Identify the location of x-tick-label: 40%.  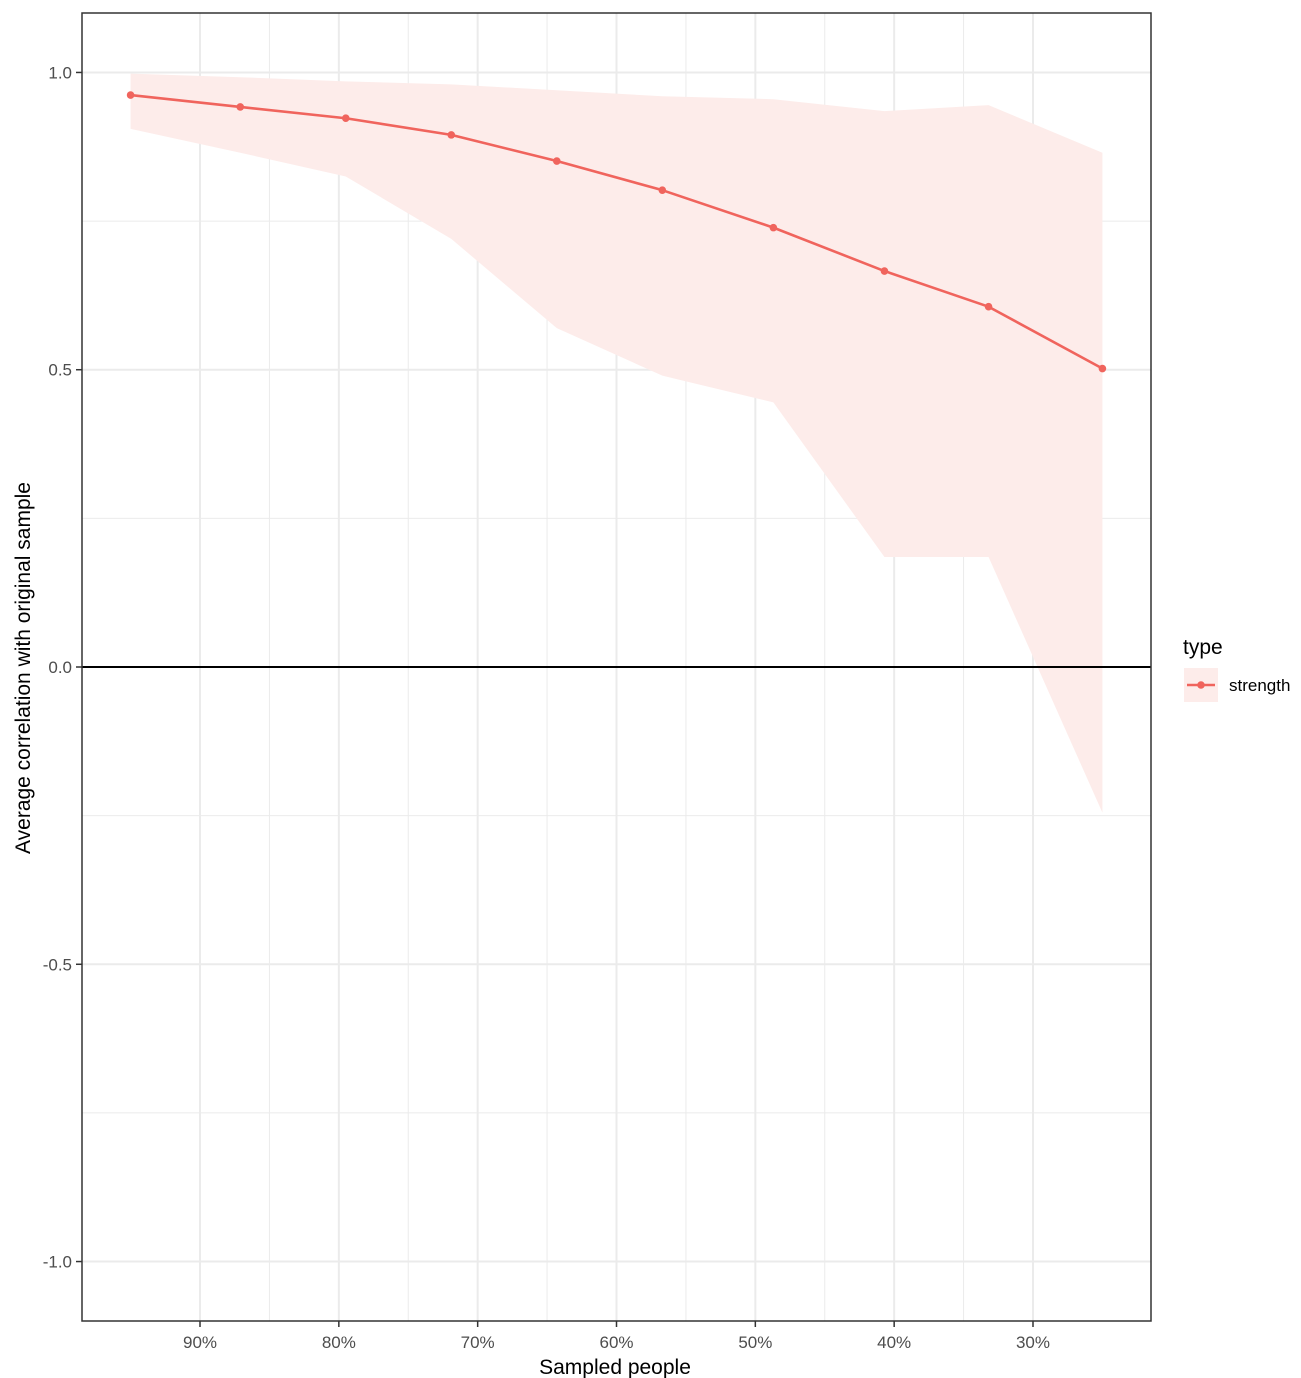
(894, 1342).